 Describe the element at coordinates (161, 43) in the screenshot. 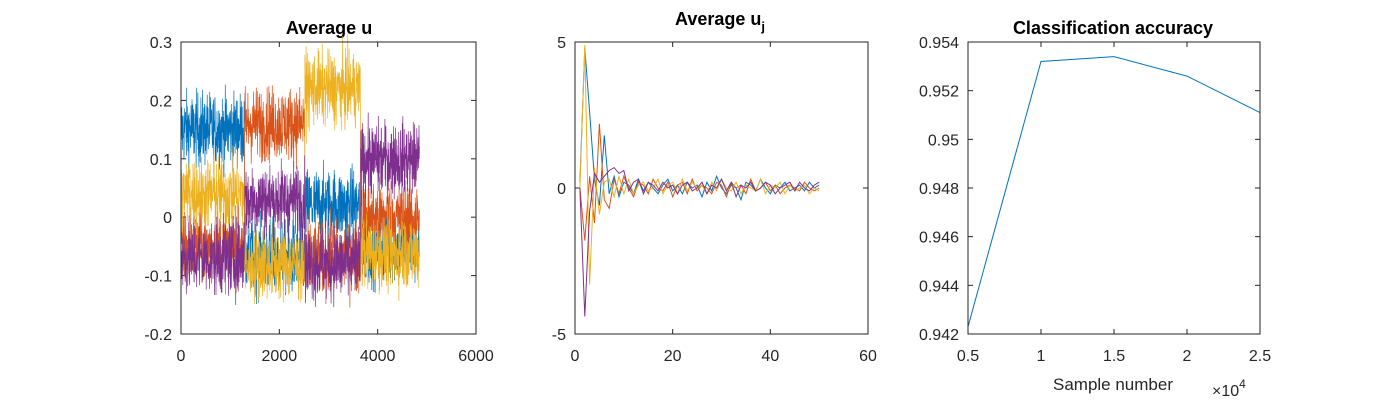

I see `p0-ytick-label-5: 0.3` at that location.